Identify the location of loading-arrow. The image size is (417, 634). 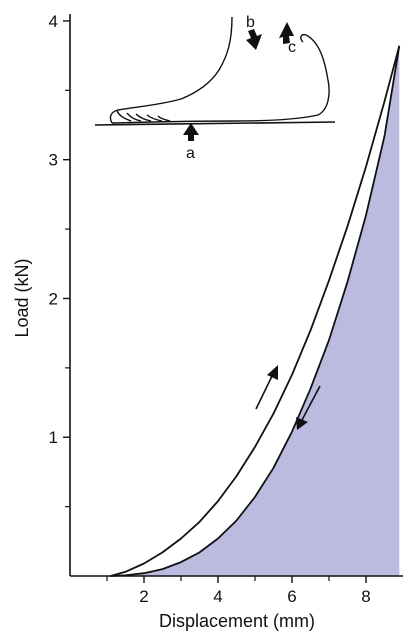
(264, 391).